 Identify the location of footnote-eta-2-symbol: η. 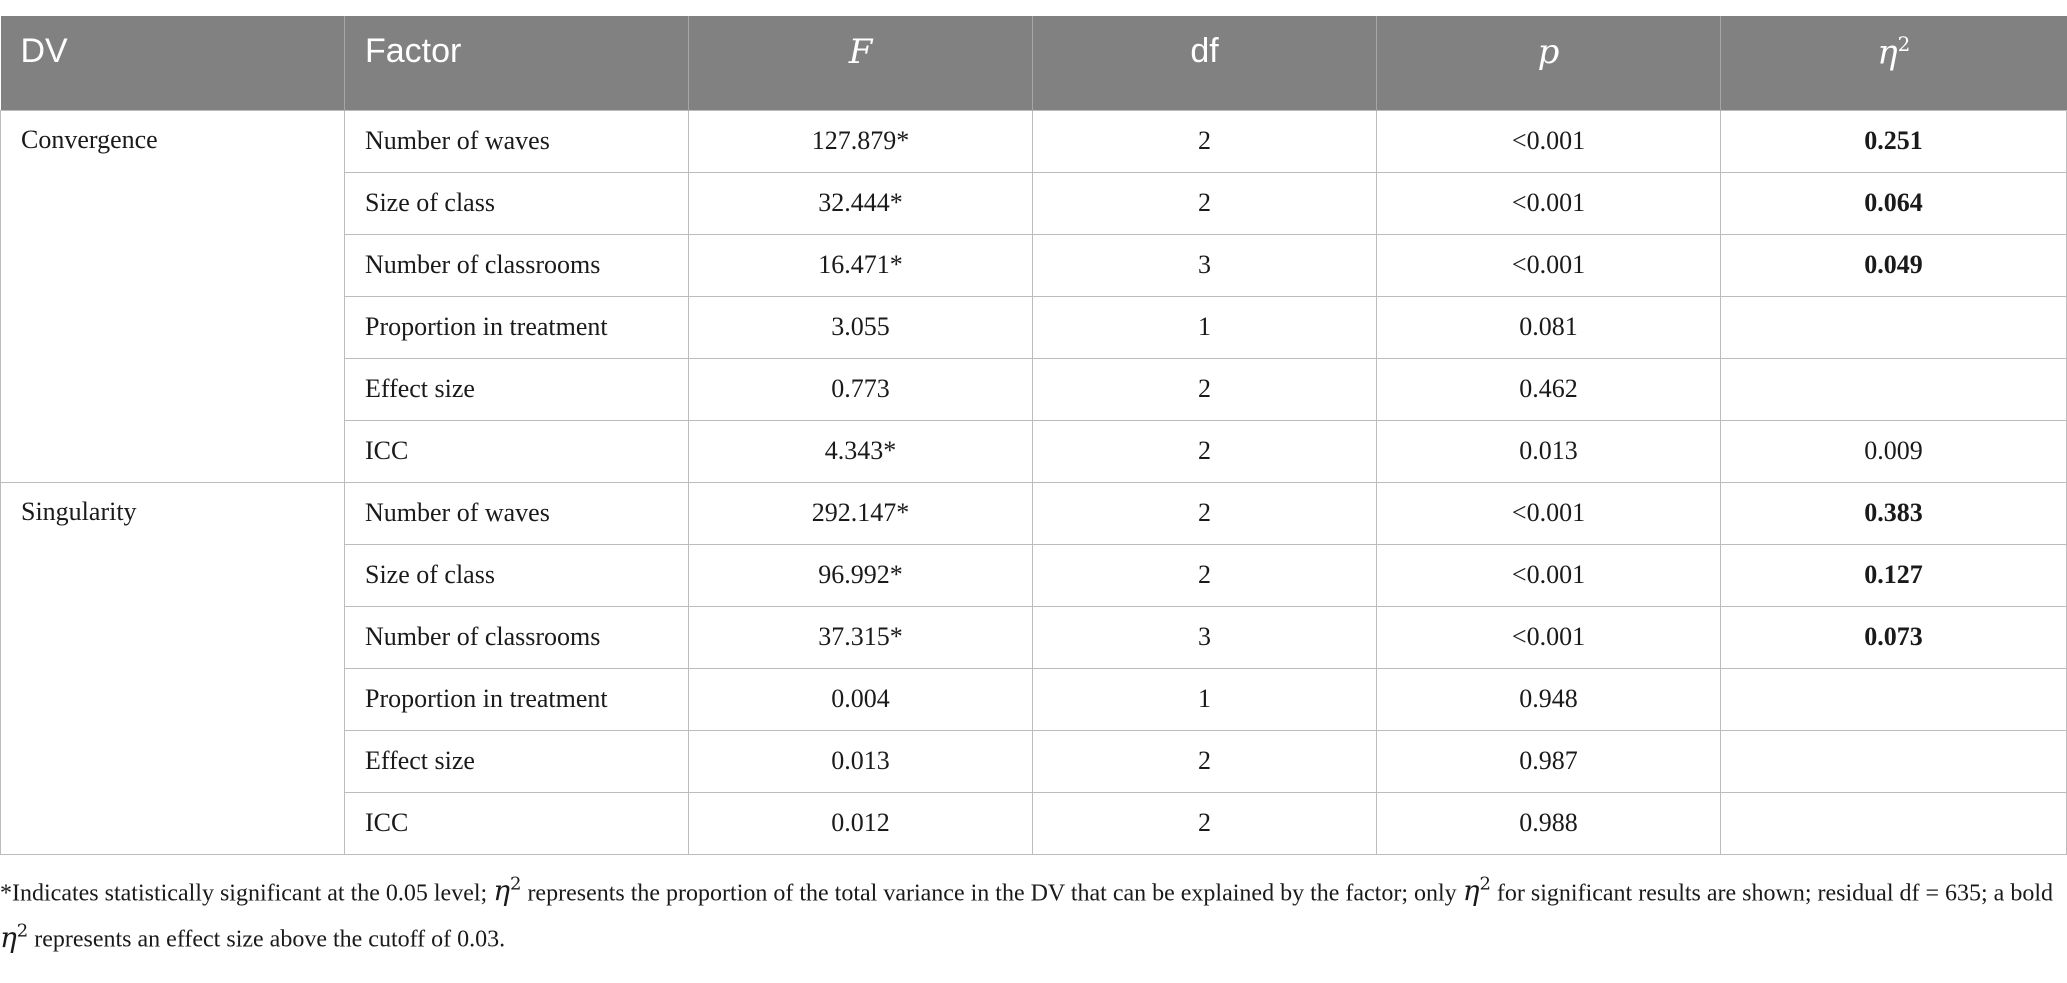
(1471, 891).